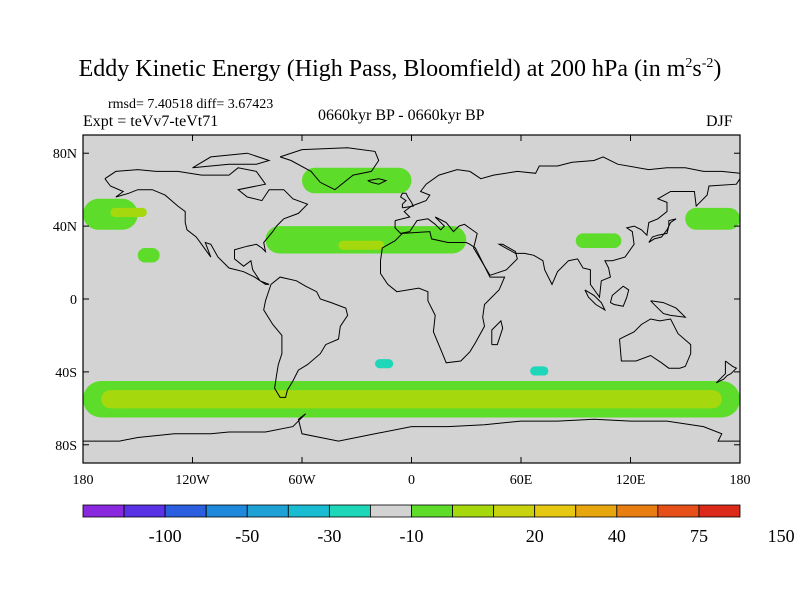 This screenshot has height=600, width=800. I want to click on region-south-indian-negative, so click(539, 371).